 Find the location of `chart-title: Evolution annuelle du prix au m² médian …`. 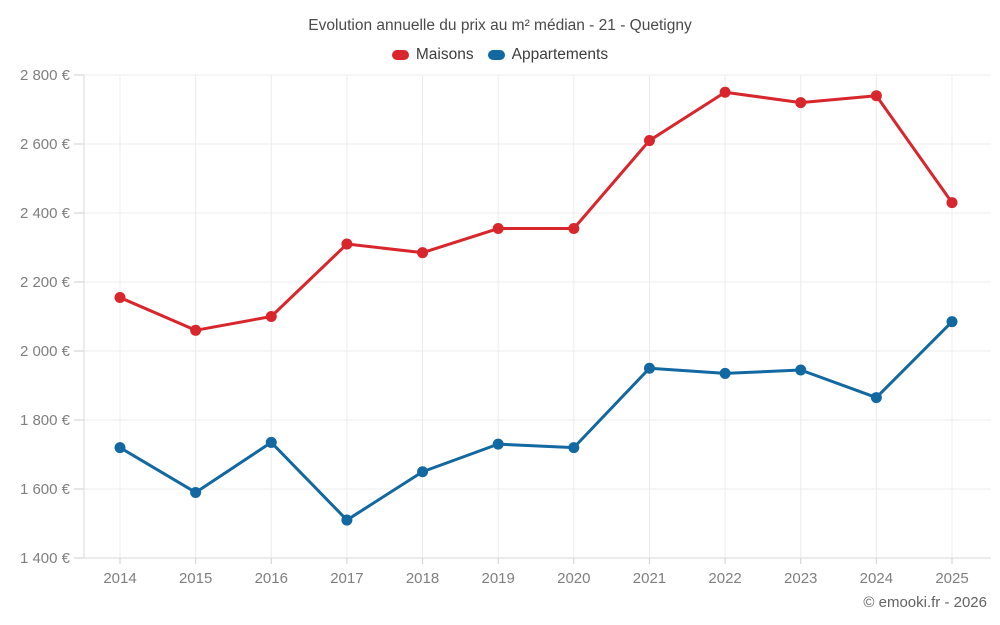

chart-title: Evolution annuelle du prix au m² médian … is located at coordinates (500, 25).